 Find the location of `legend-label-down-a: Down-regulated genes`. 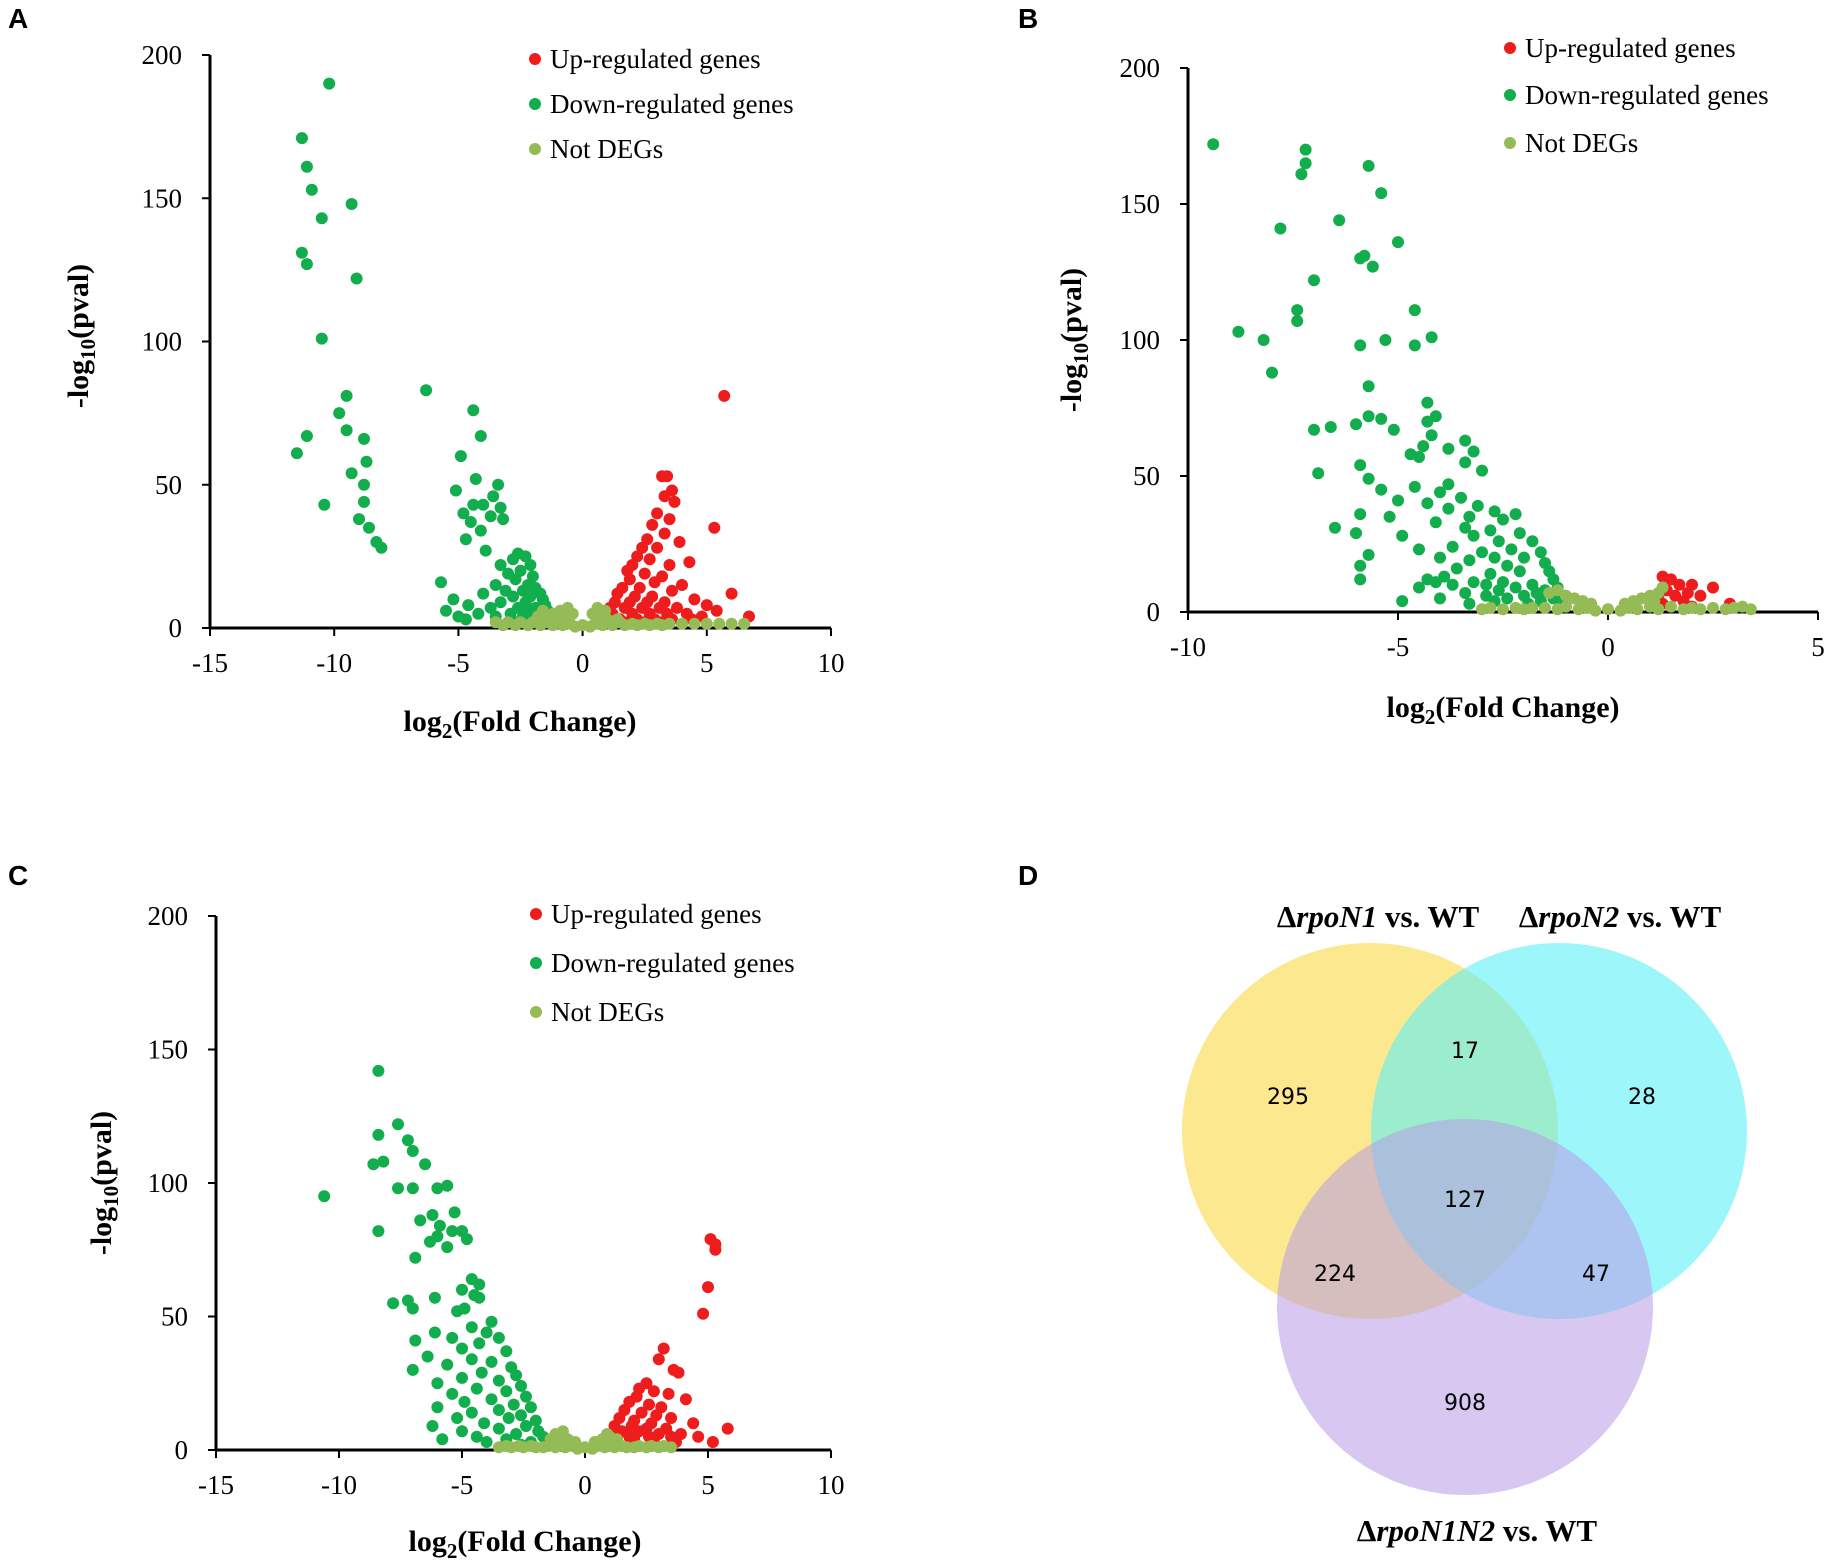

legend-label-down-a: Down-regulated genes is located at coordinates (672, 104).